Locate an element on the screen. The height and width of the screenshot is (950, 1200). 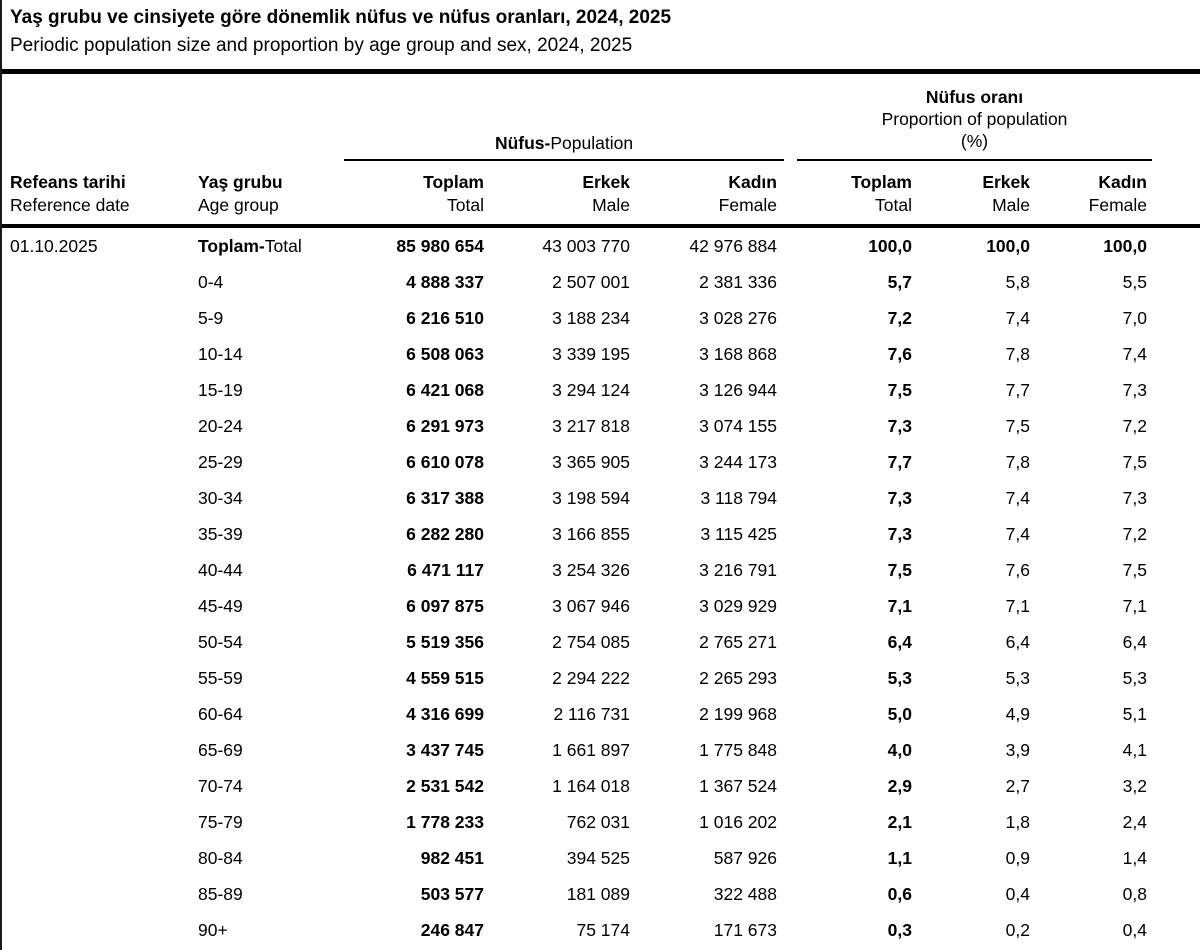
prop-total-cell: 7,2 is located at coordinates (899, 317).